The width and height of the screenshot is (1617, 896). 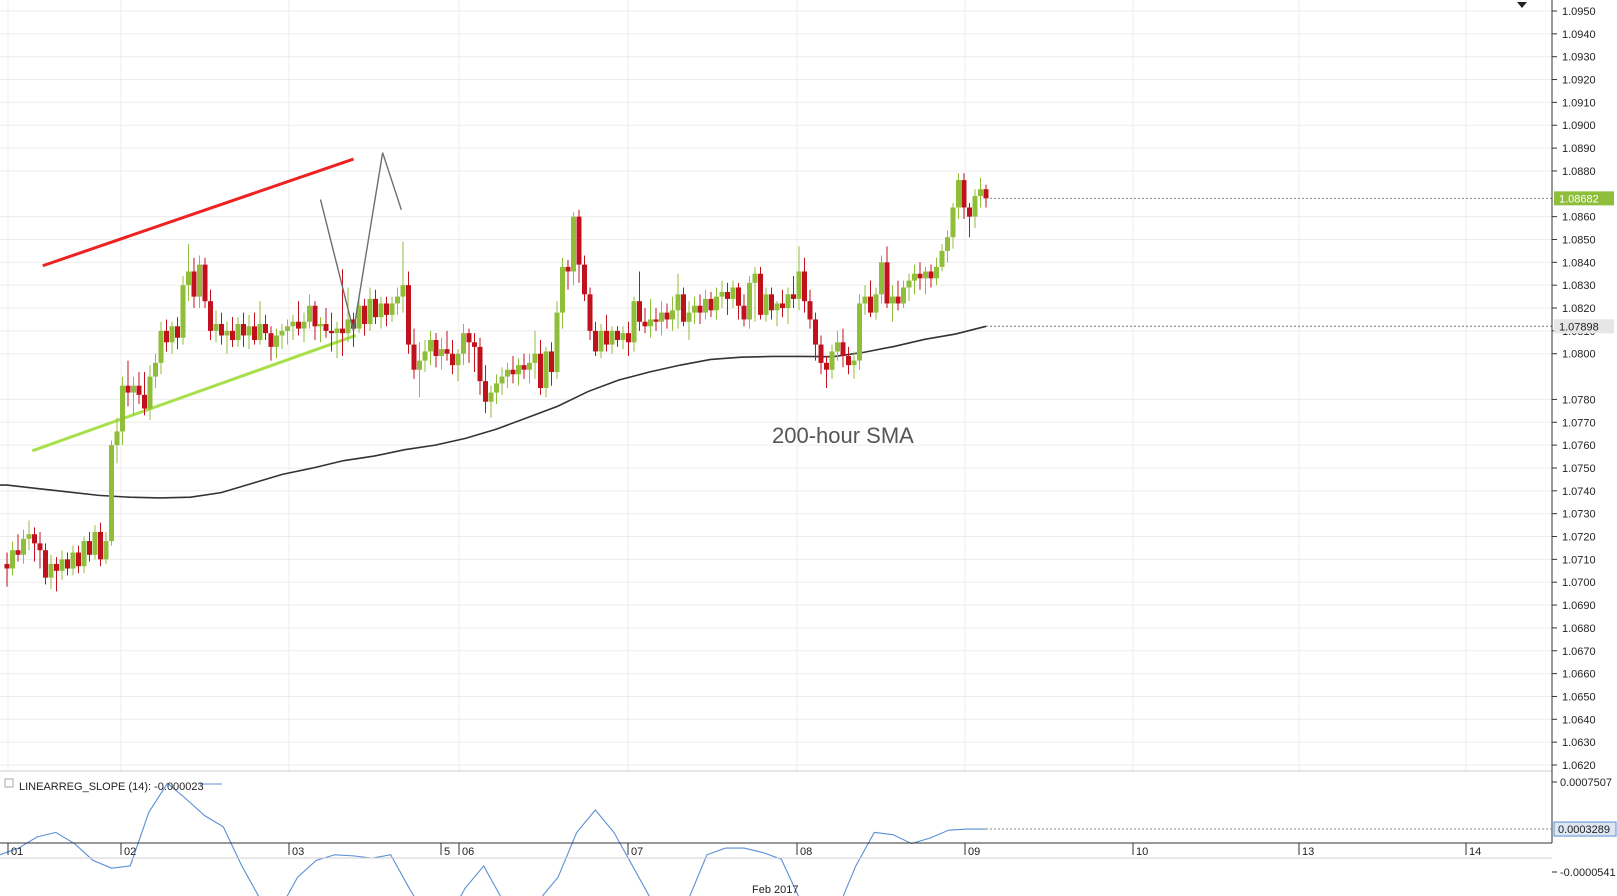 What do you see at coordinates (1579, 58) in the screenshot?
I see `y-tick-label: 1.0930` at bounding box center [1579, 58].